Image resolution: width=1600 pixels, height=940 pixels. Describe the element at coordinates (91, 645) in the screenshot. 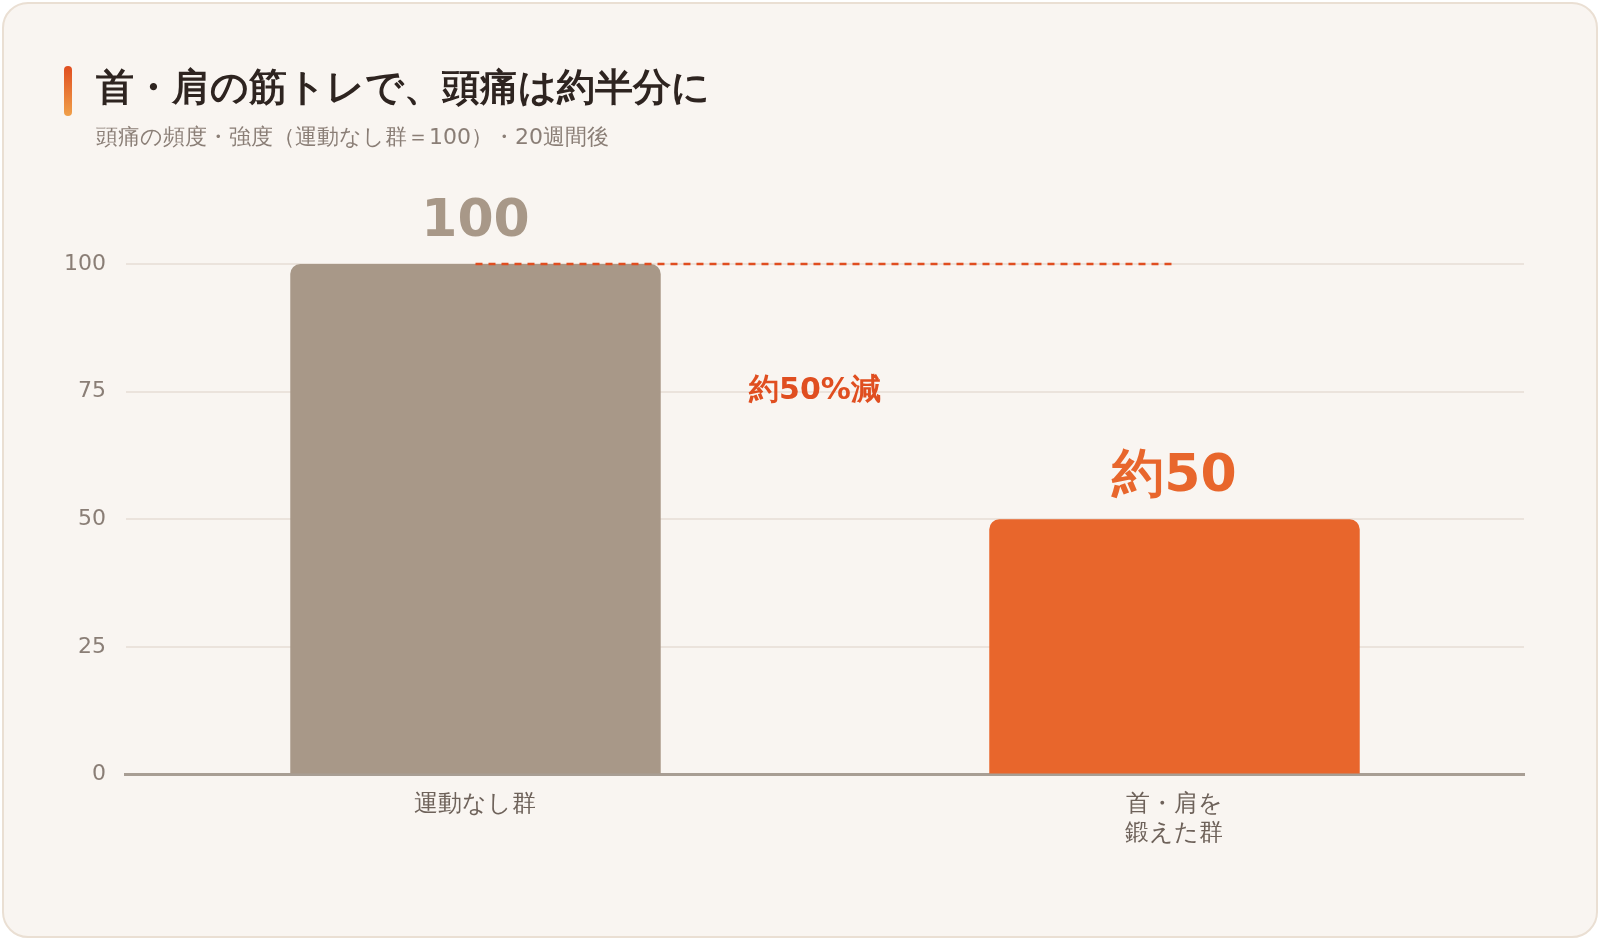

I see `y-tick-label: 25` at that location.